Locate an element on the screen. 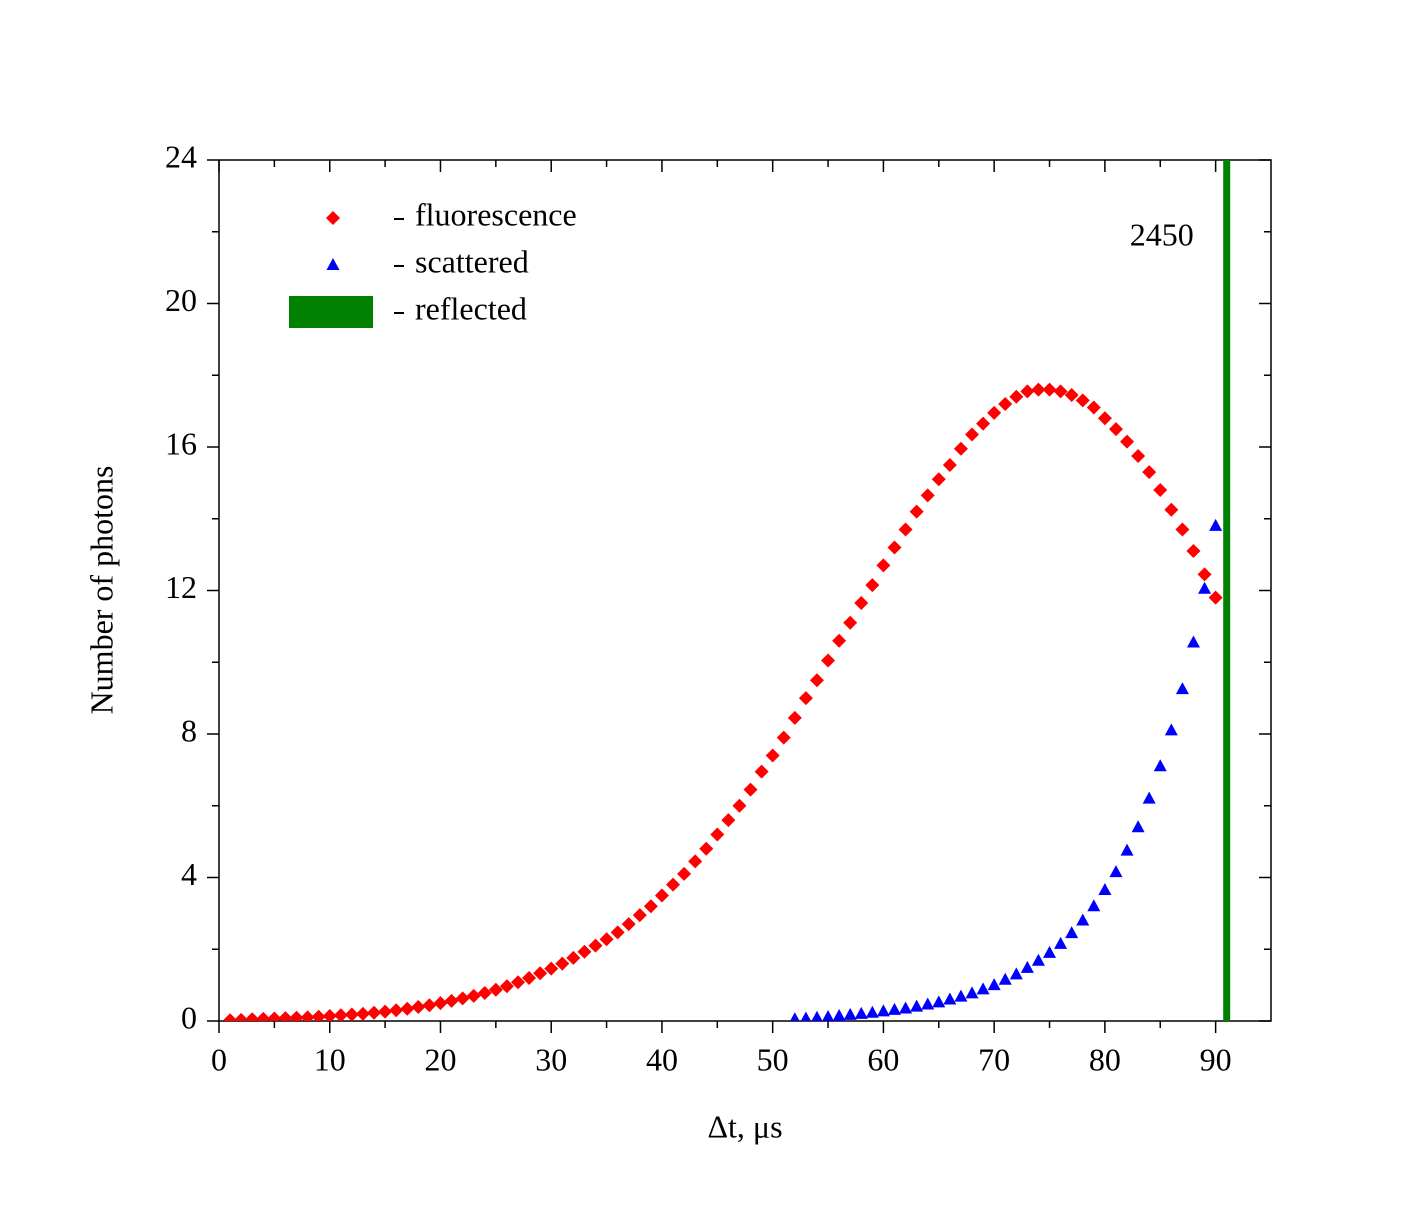 Image resolution: width=1426 pixels, height=1228 pixels. x-tick-label: 60 is located at coordinates (883, 1059).